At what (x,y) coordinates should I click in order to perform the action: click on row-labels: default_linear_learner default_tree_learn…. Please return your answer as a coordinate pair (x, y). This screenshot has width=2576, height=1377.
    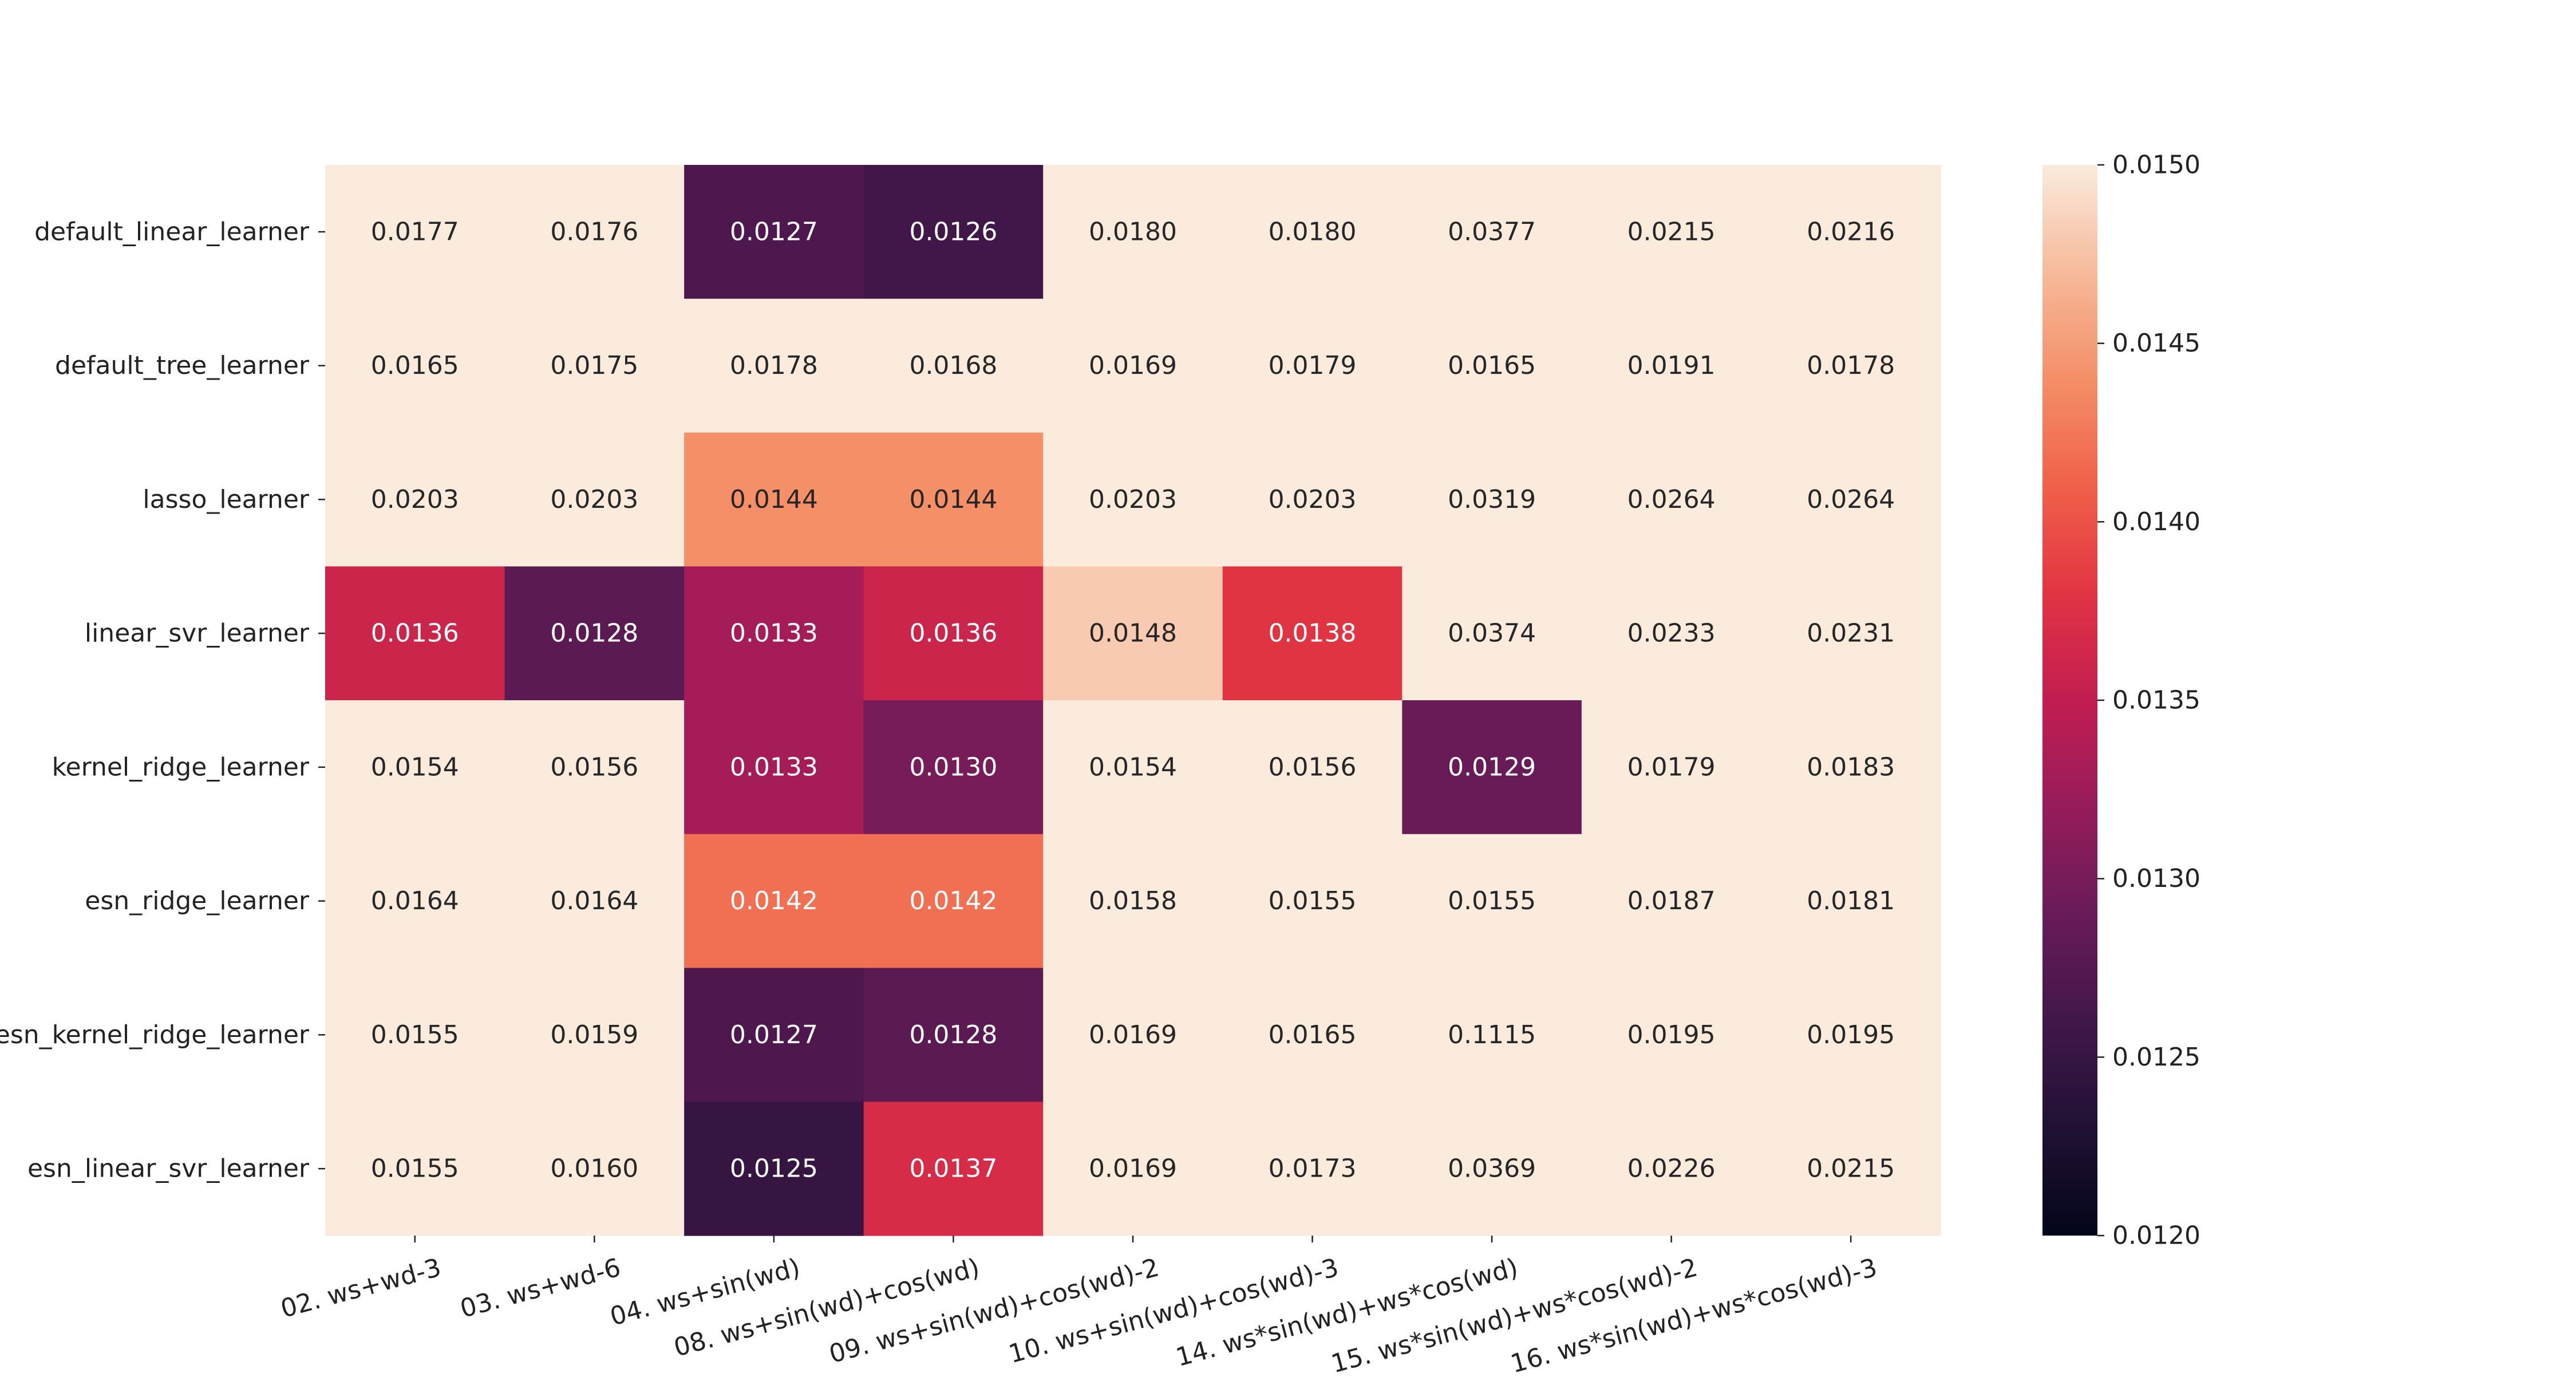
    Looking at the image, I should click on (162, 700).